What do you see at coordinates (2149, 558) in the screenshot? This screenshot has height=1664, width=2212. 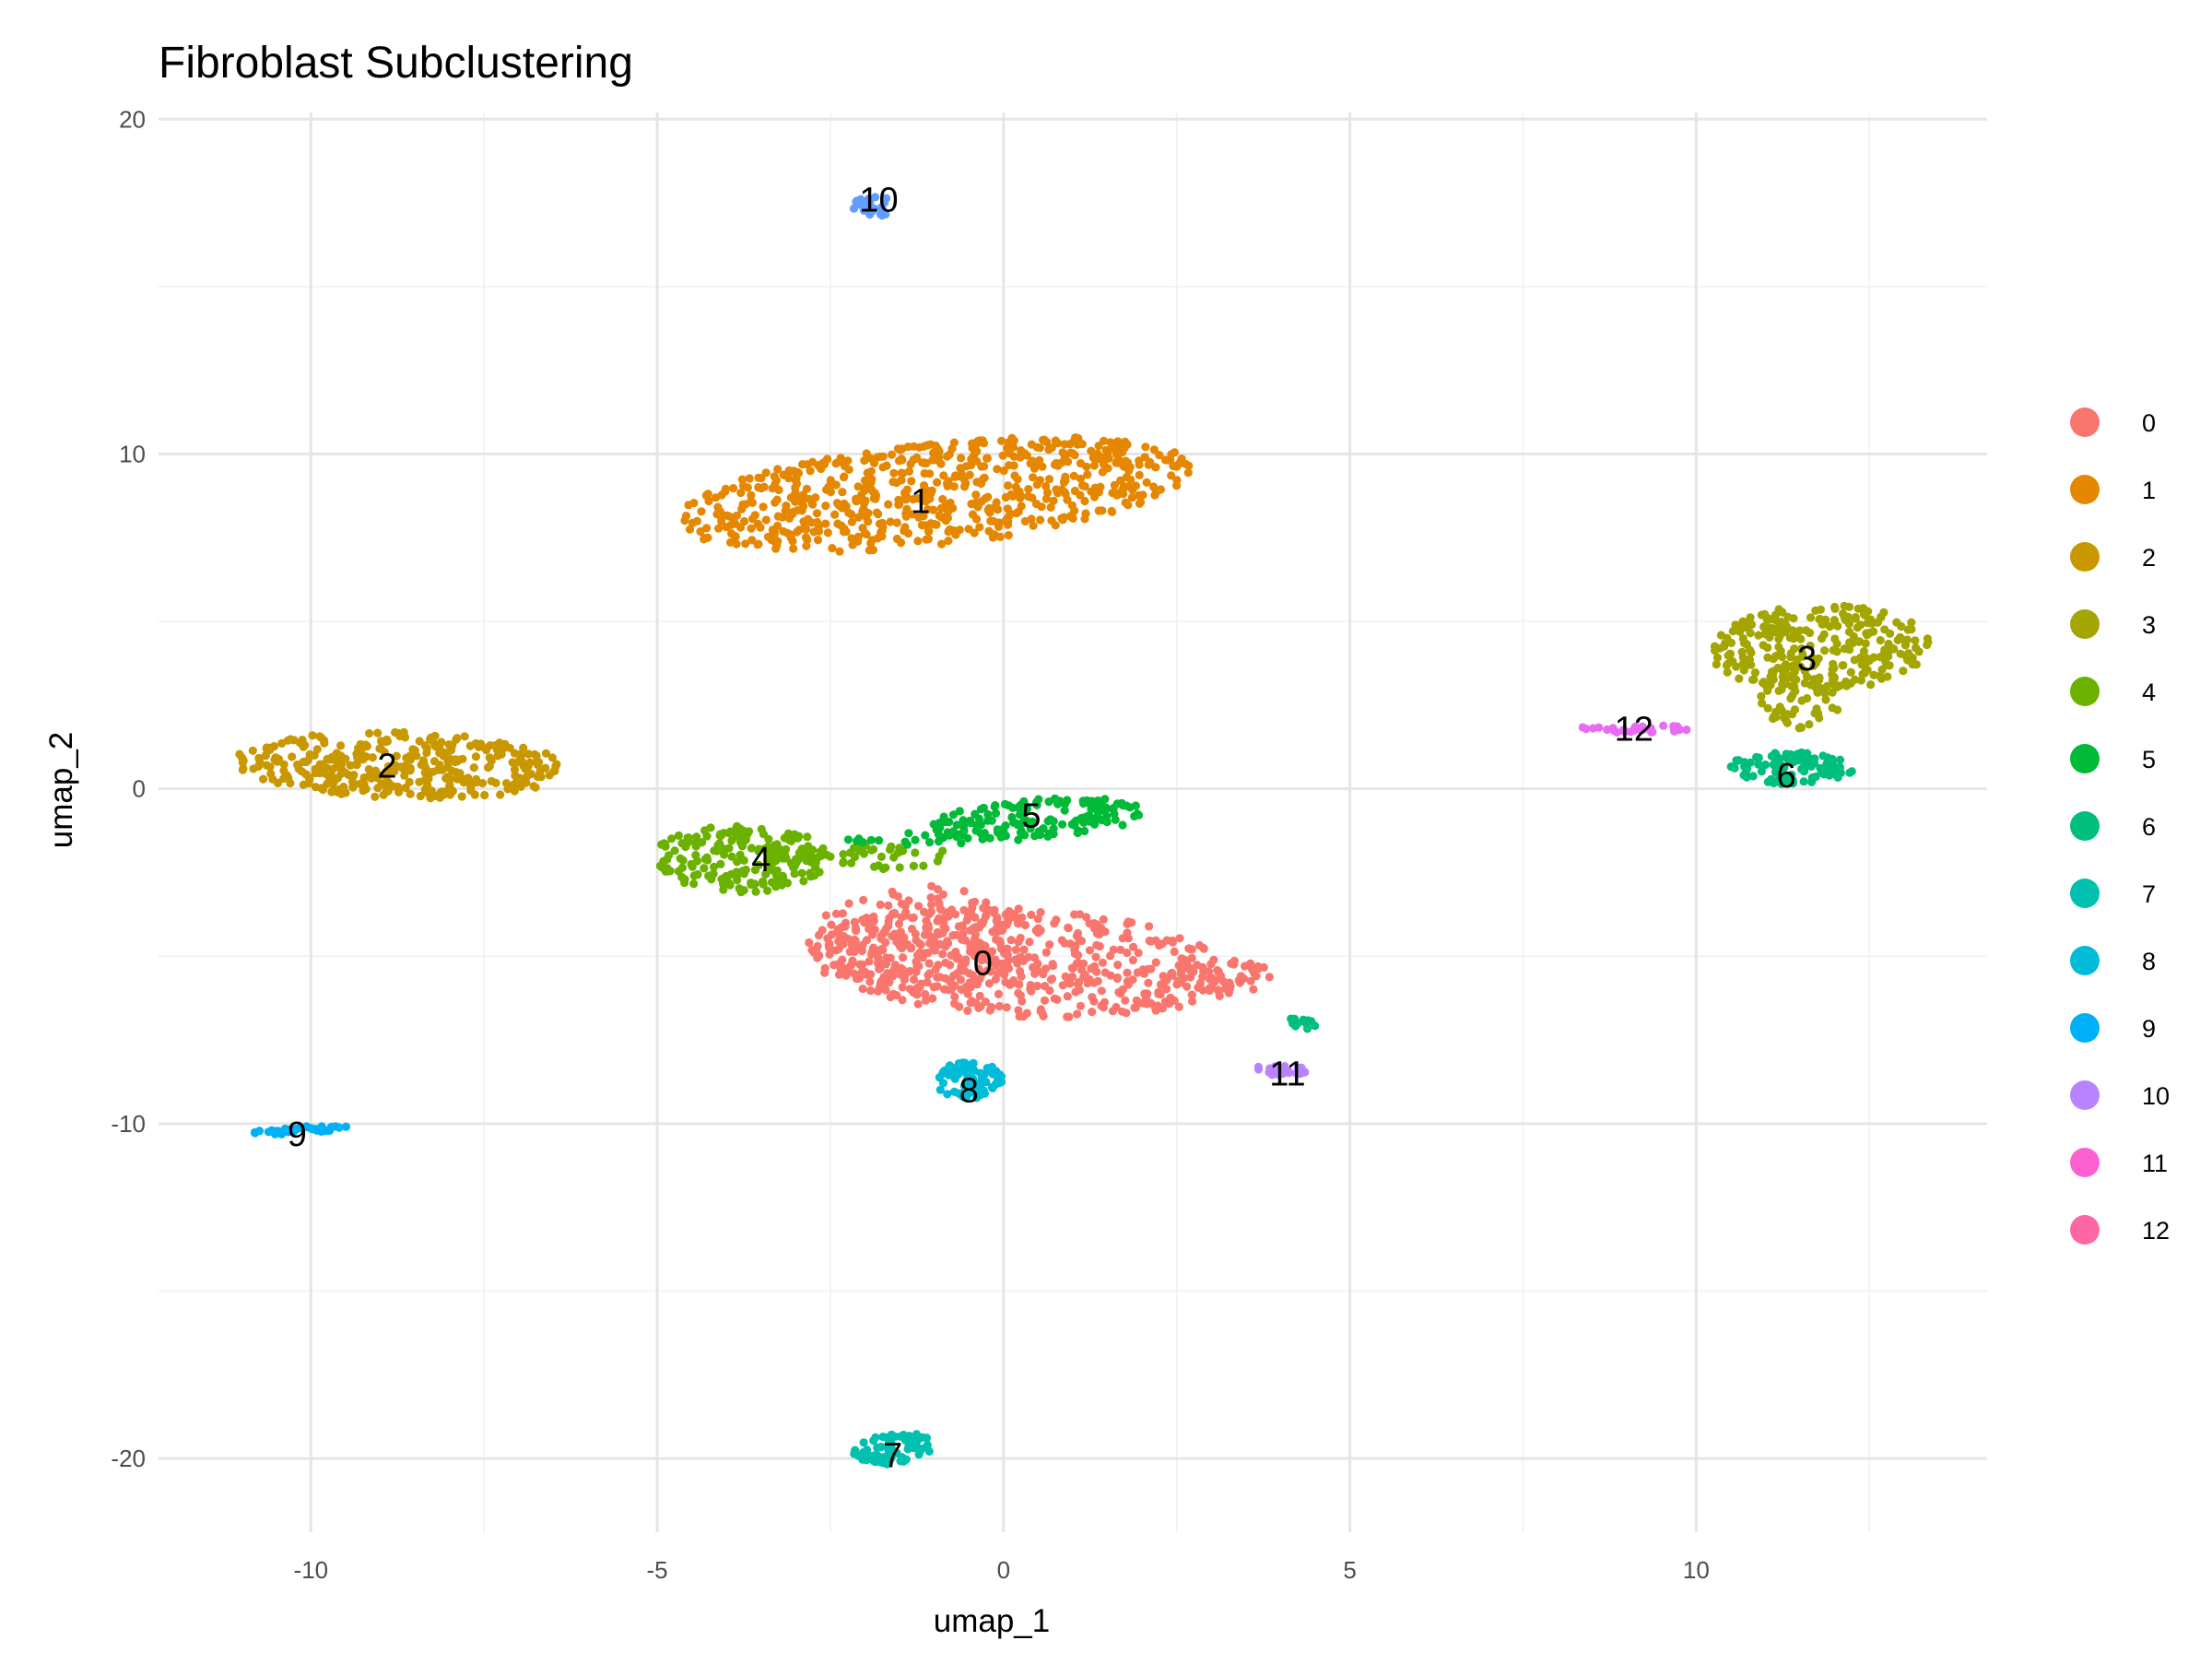 I see `legend-label-2: 2` at bounding box center [2149, 558].